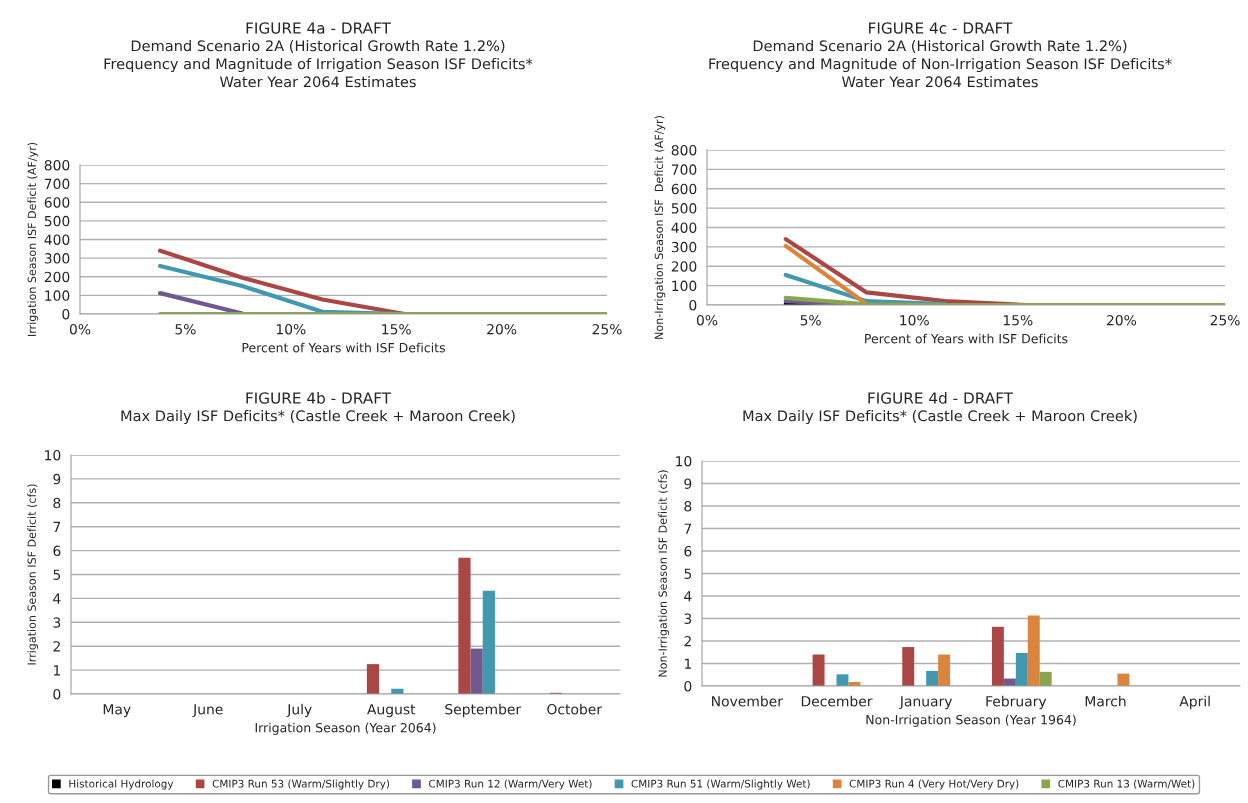  Describe the element at coordinates (319, 398) in the screenshot. I see `chart-title: FIGURE 4b - DRAFT` at that location.